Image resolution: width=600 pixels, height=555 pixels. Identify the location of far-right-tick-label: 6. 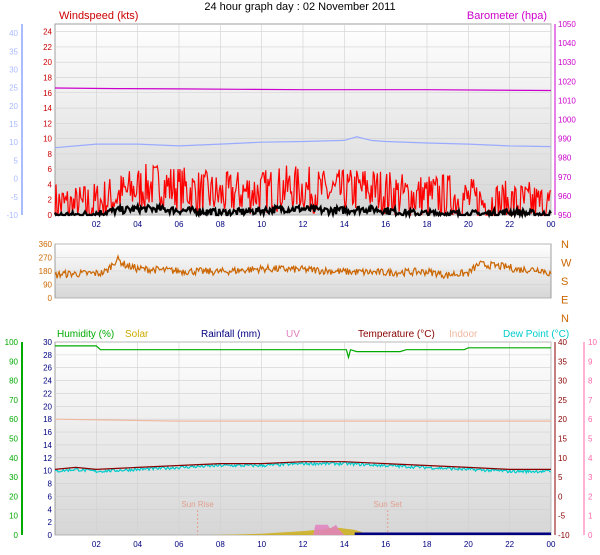
(590, 419).